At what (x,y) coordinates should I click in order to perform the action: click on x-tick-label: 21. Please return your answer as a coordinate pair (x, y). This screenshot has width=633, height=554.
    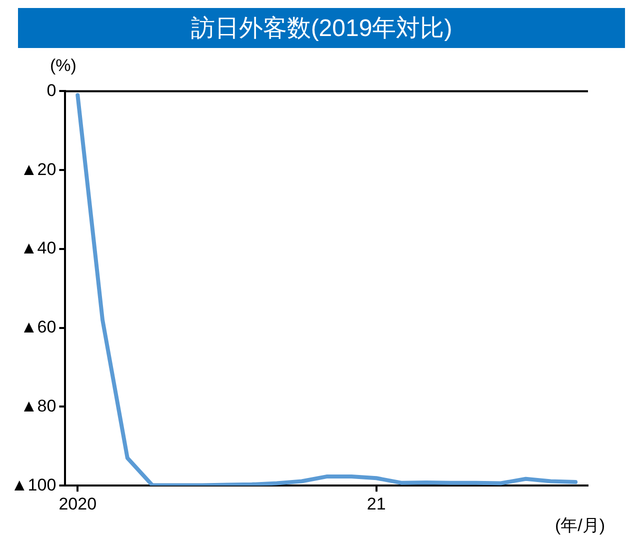
    Looking at the image, I should click on (376, 504).